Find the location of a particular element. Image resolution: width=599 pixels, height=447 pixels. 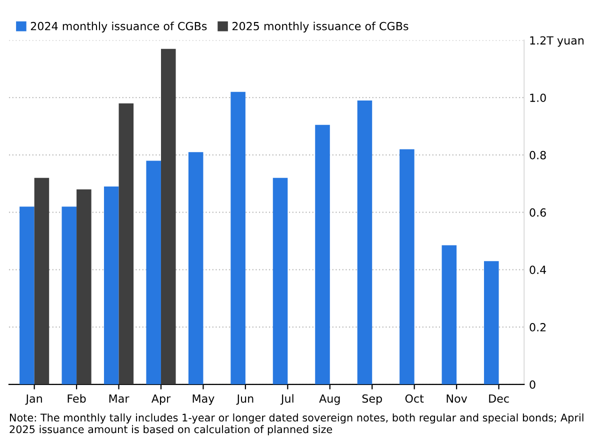

x-tick-label: Jul is located at coordinates (287, 399).